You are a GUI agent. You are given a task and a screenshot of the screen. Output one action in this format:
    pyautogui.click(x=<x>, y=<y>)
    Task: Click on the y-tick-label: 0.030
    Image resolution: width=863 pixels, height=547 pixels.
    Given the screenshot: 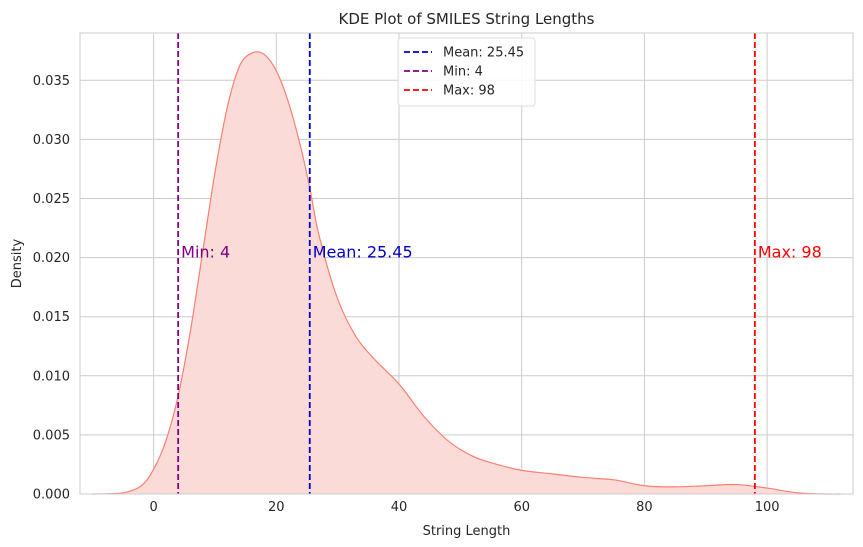 What is the action you would take?
    pyautogui.click(x=51, y=140)
    